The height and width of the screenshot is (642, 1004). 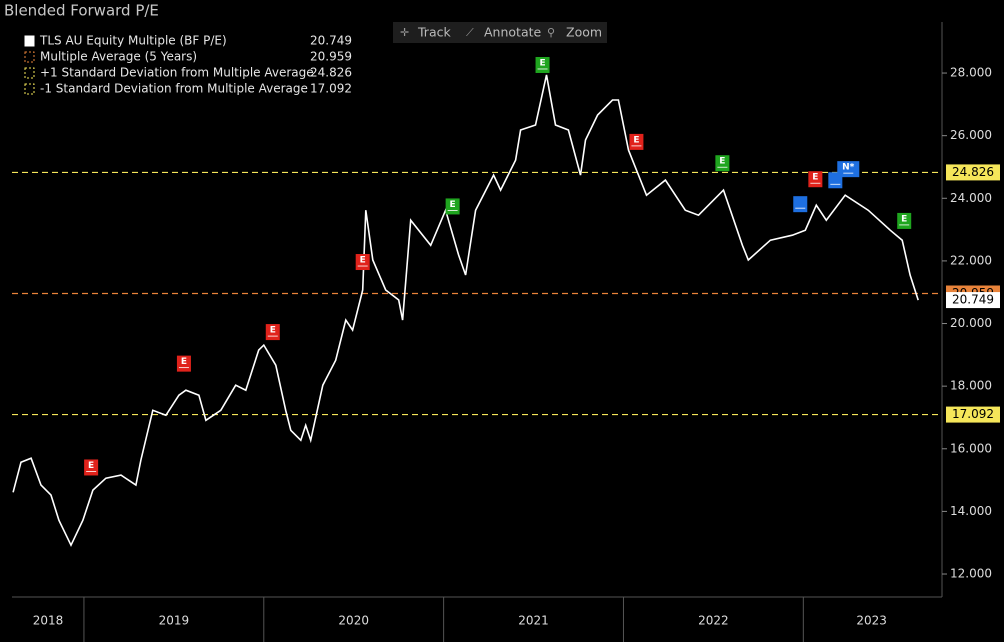 What do you see at coordinates (971, 135) in the screenshot?
I see `y-tick-label: 26.000` at bounding box center [971, 135].